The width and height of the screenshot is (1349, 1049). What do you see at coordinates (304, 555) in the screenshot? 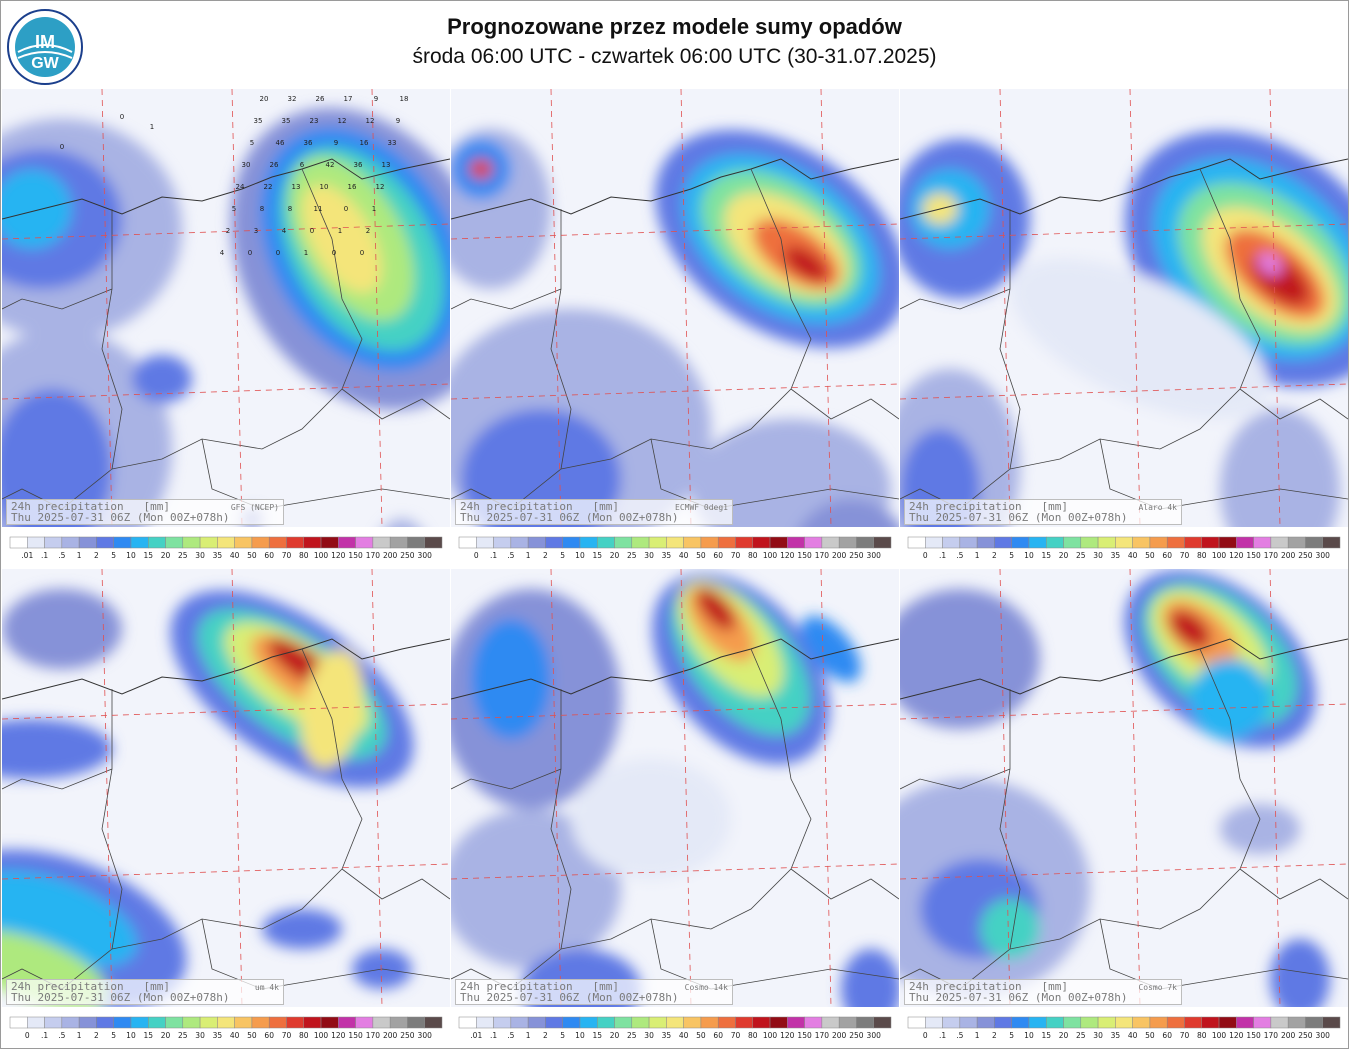
I see `colorbar-tick-label: 80` at bounding box center [304, 555].